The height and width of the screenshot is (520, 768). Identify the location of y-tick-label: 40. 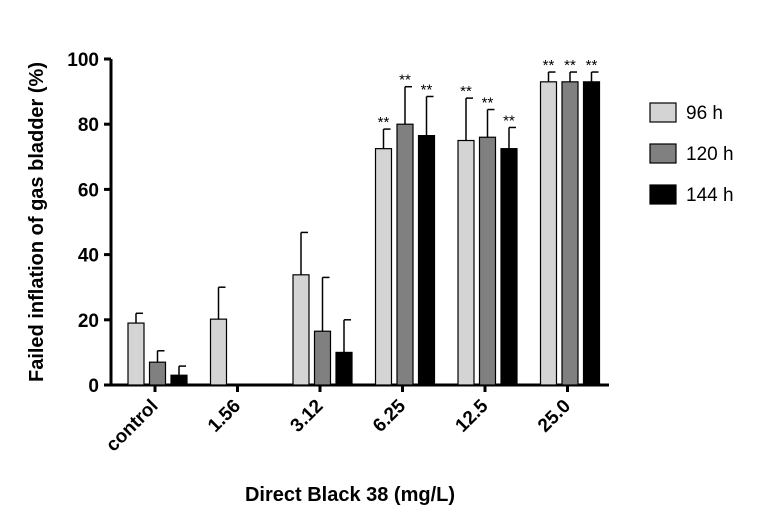
(88, 256).